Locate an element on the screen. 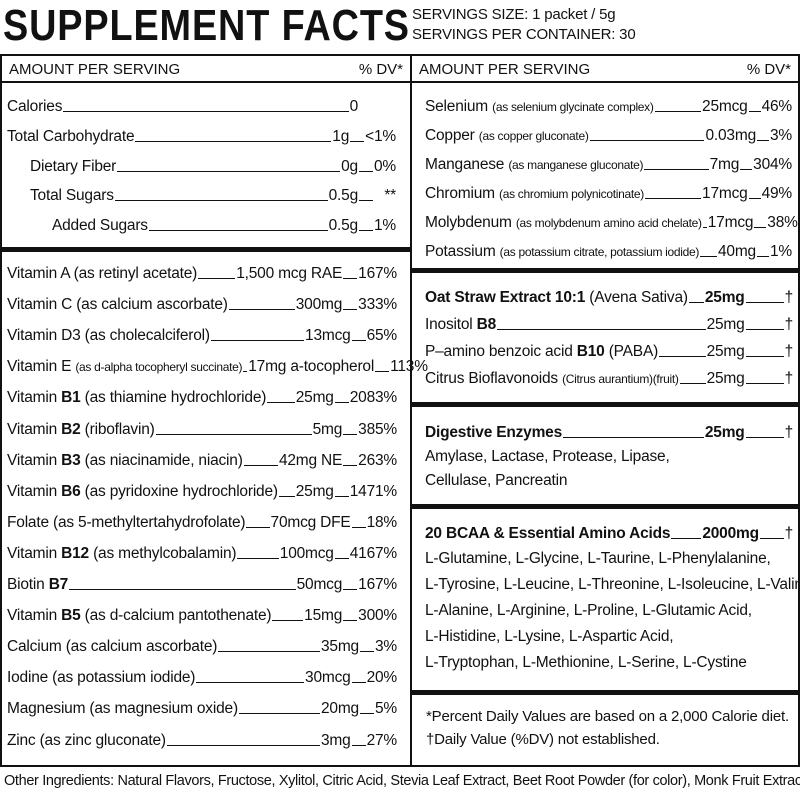 The height and width of the screenshot is (800, 800). vitamin-row: Vitamin D3 (as cholecalciferol) 13mcg 65% is located at coordinates (202, 335).